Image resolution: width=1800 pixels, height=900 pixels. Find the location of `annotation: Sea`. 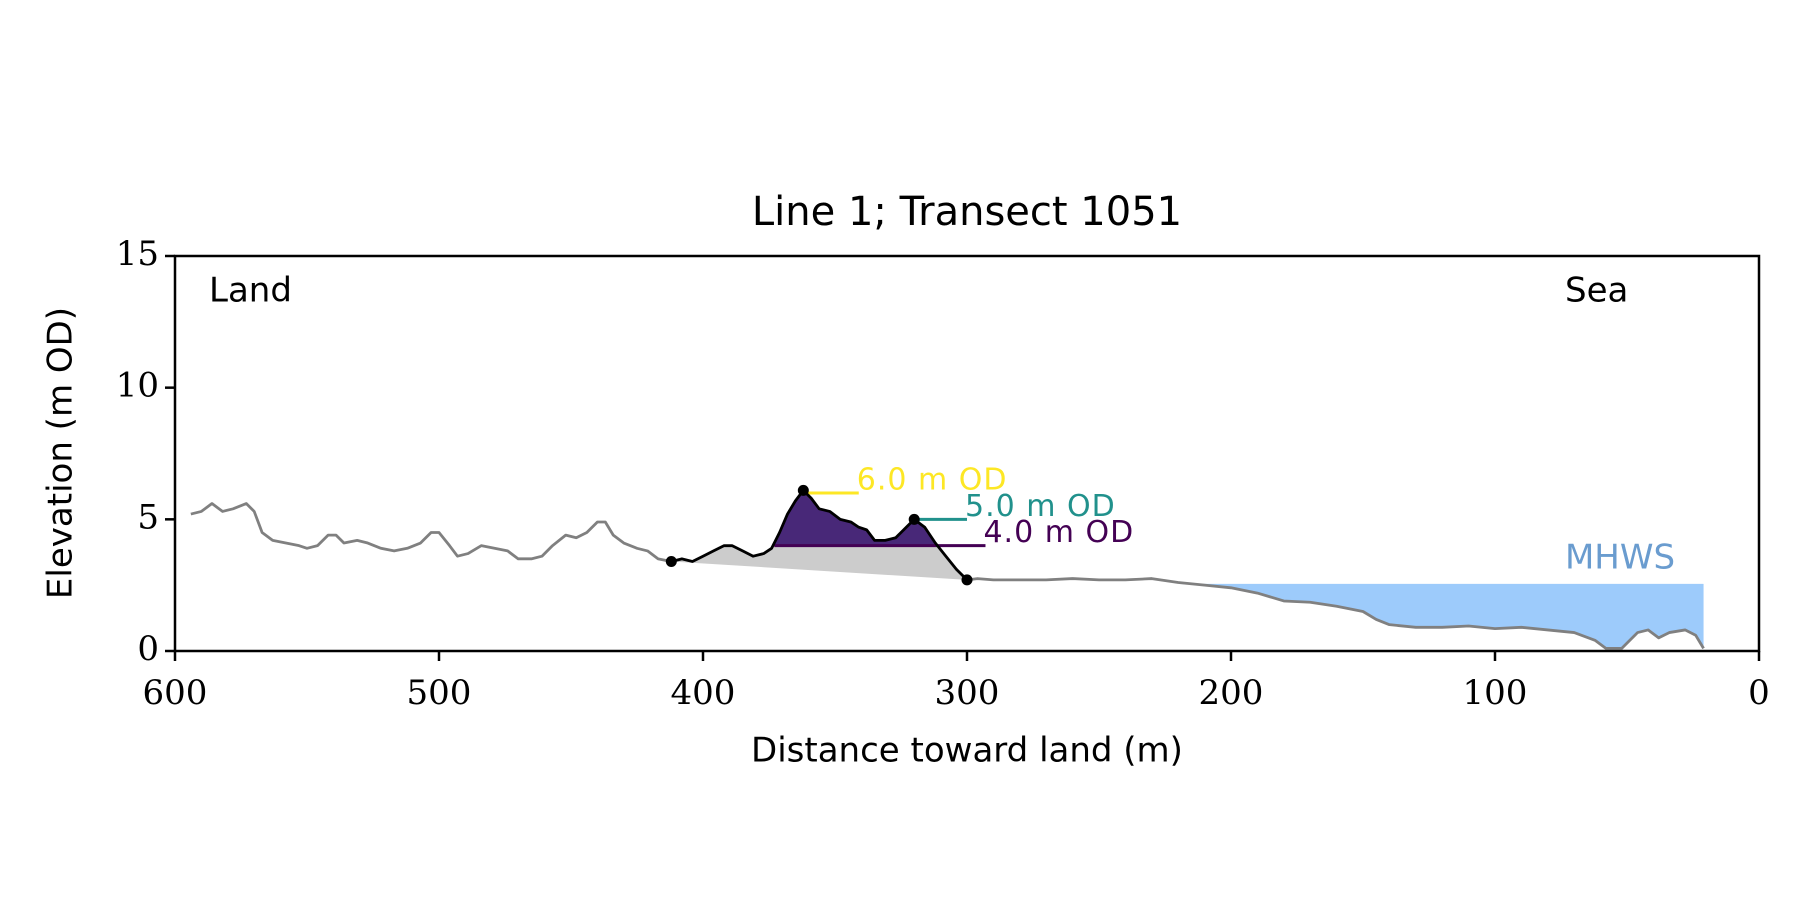

annotation: Sea is located at coordinates (1596, 291).